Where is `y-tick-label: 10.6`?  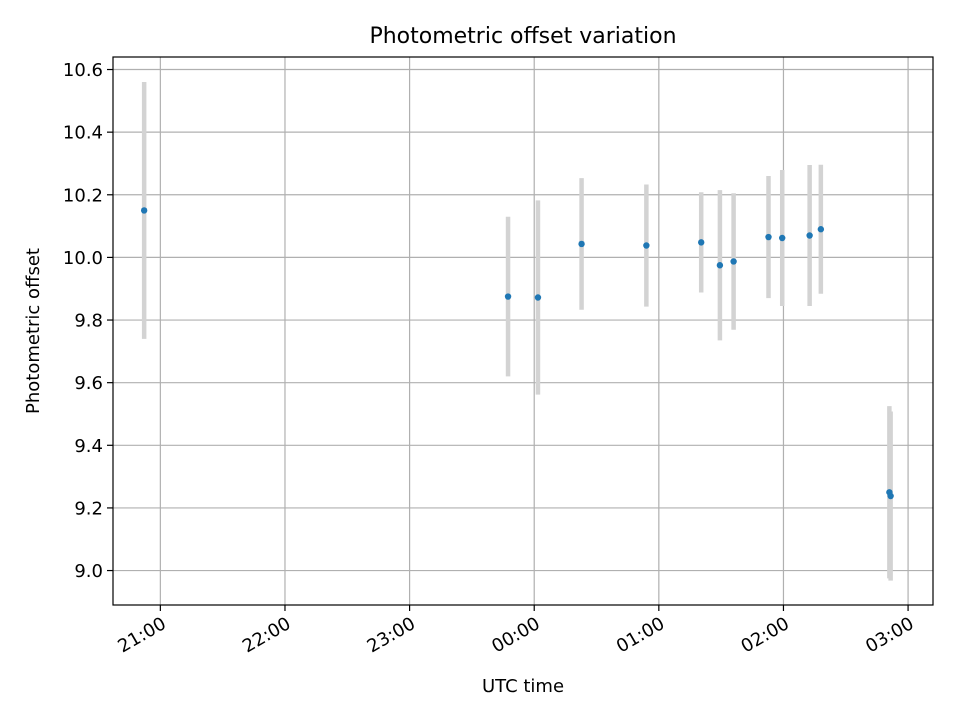 y-tick-label: 10.6 is located at coordinates (83, 70).